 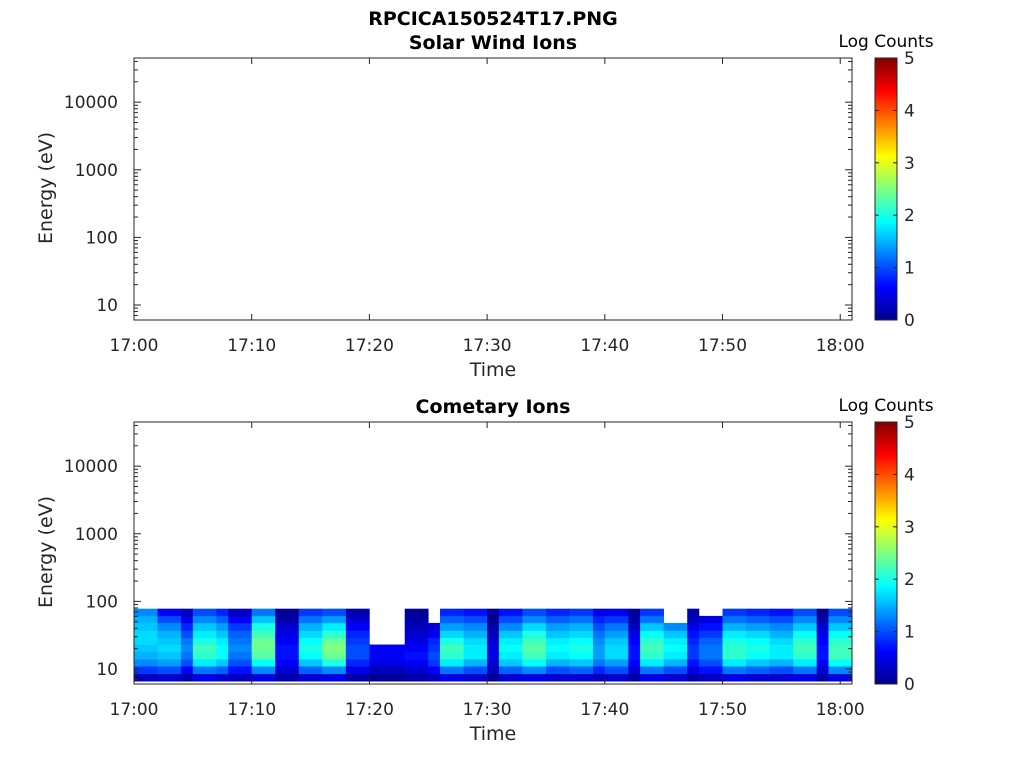 What do you see at coordinates (909, 321) in the screenshot?
I see `colorbar-tick-label: 0` at bounding box center [909, 321].